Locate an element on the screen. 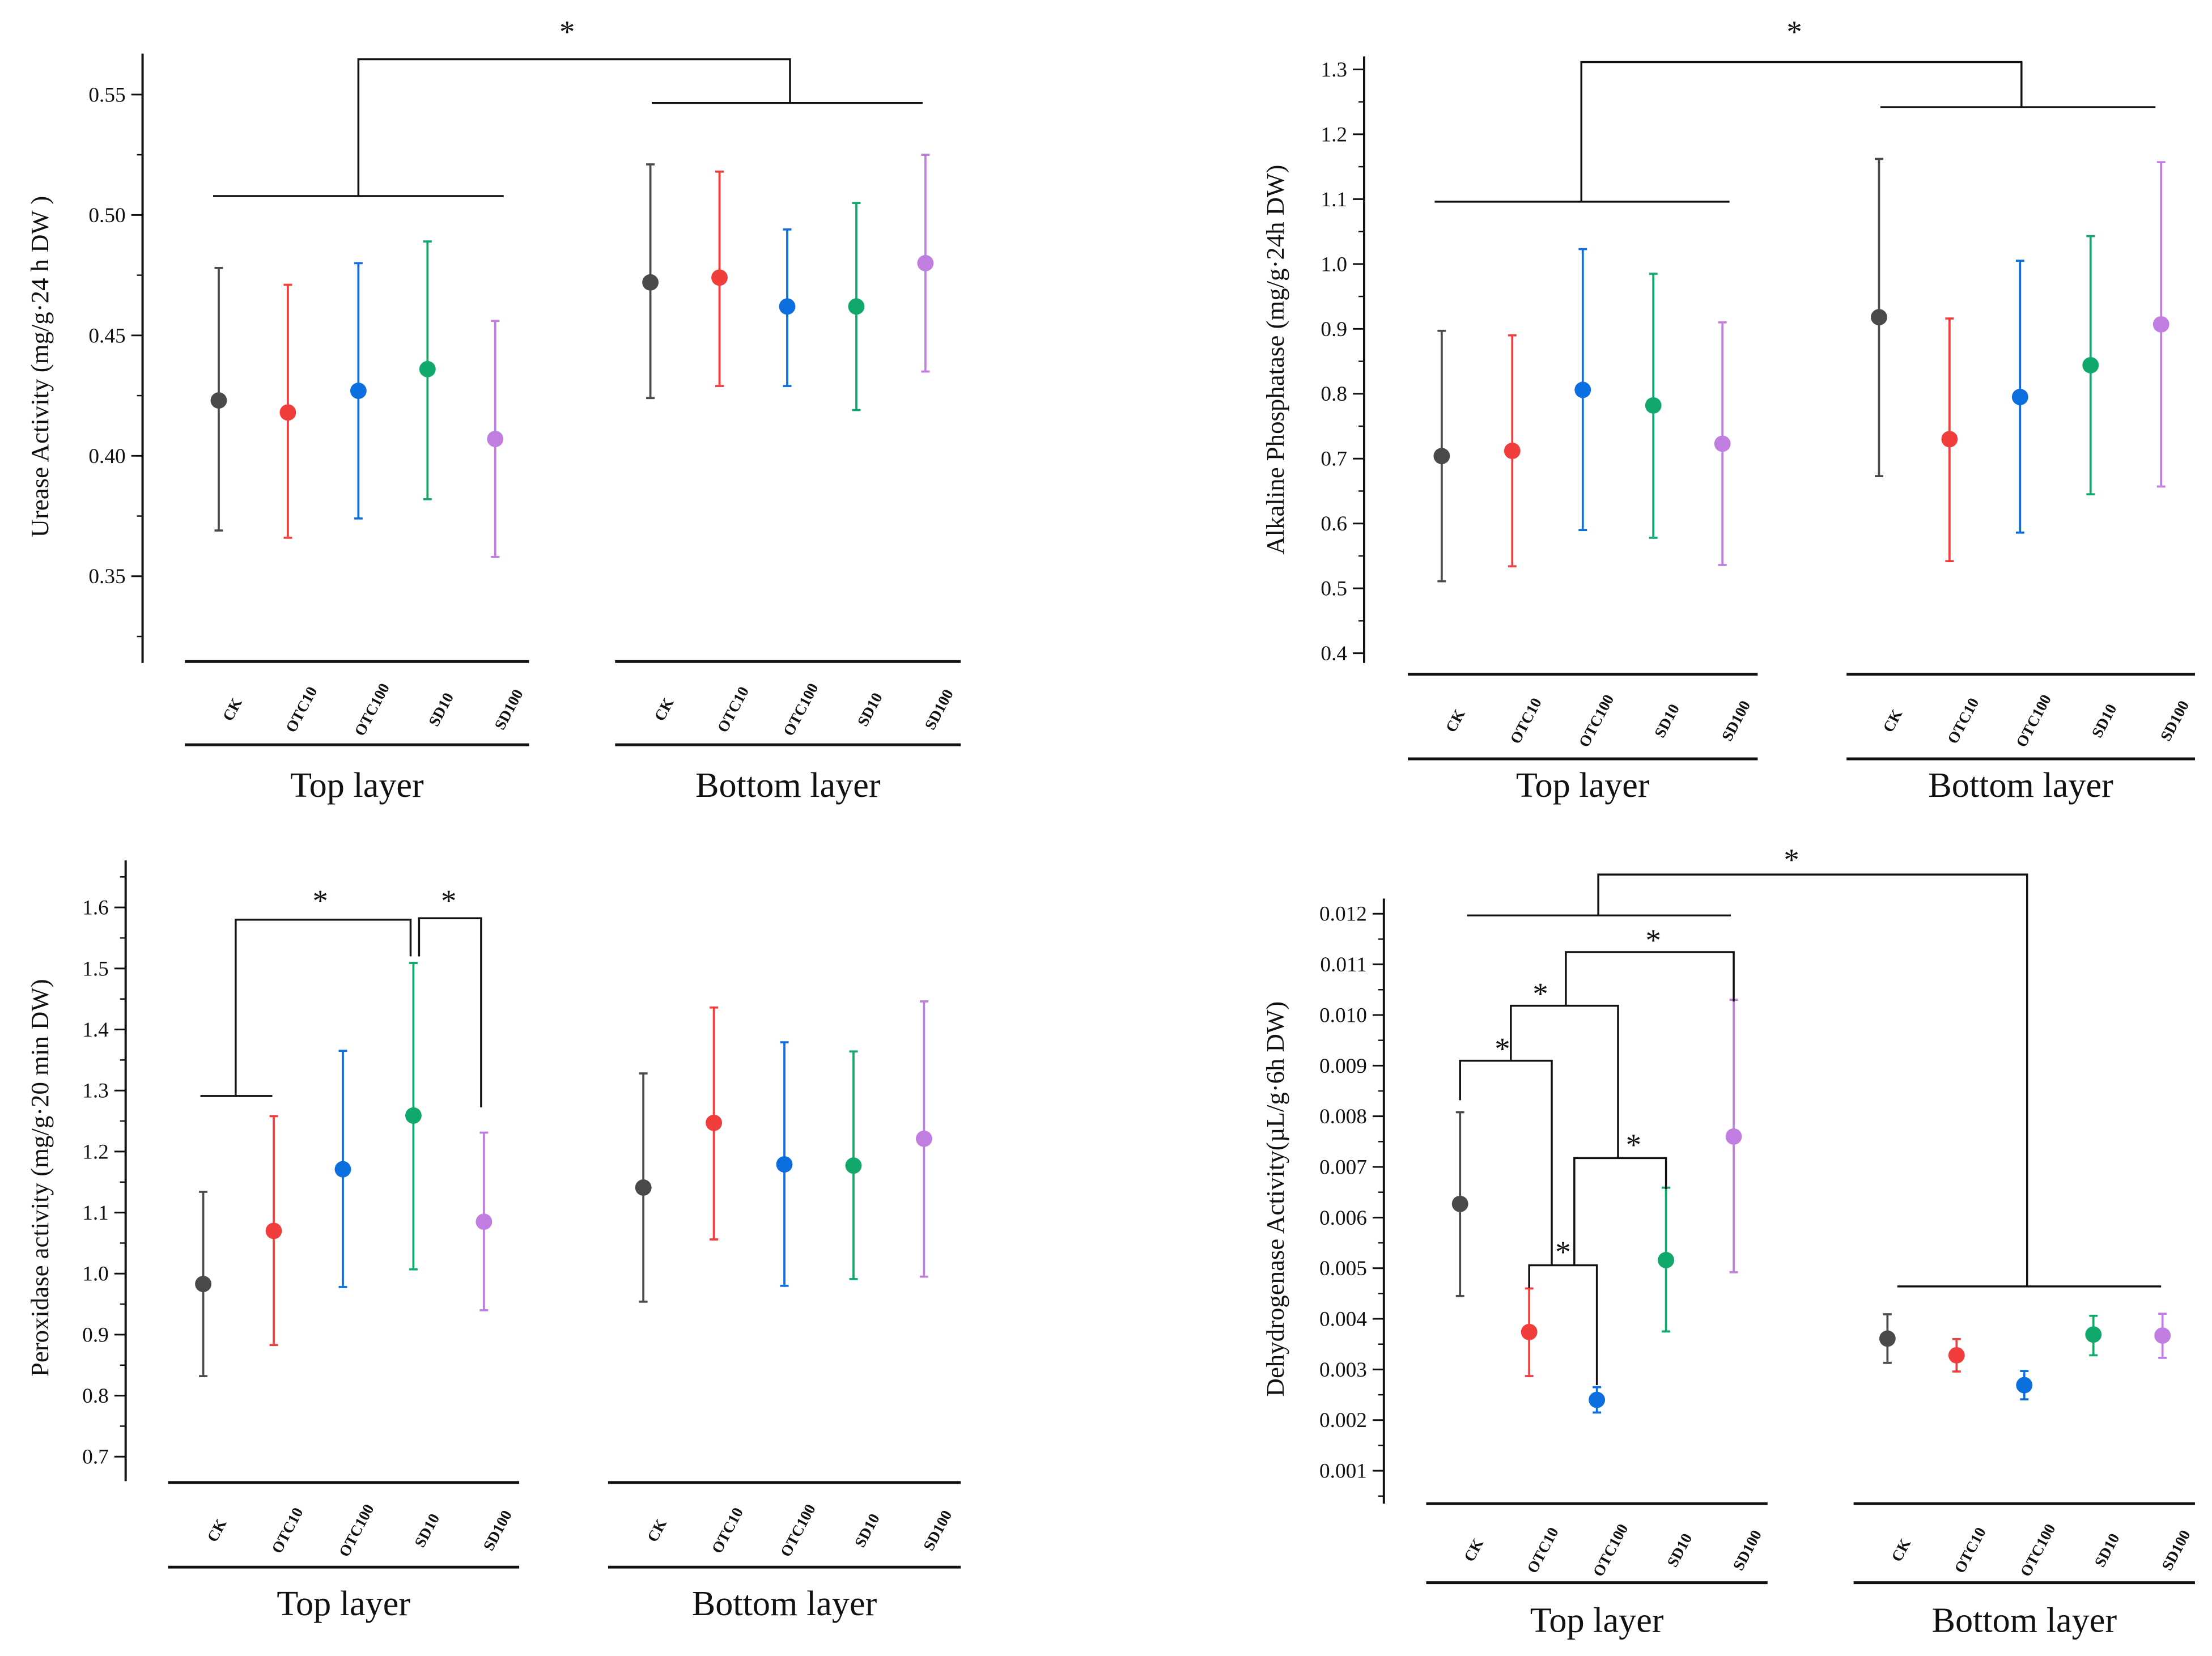  y-tick-label: 0.012 is located at coordinates (1343, 914).